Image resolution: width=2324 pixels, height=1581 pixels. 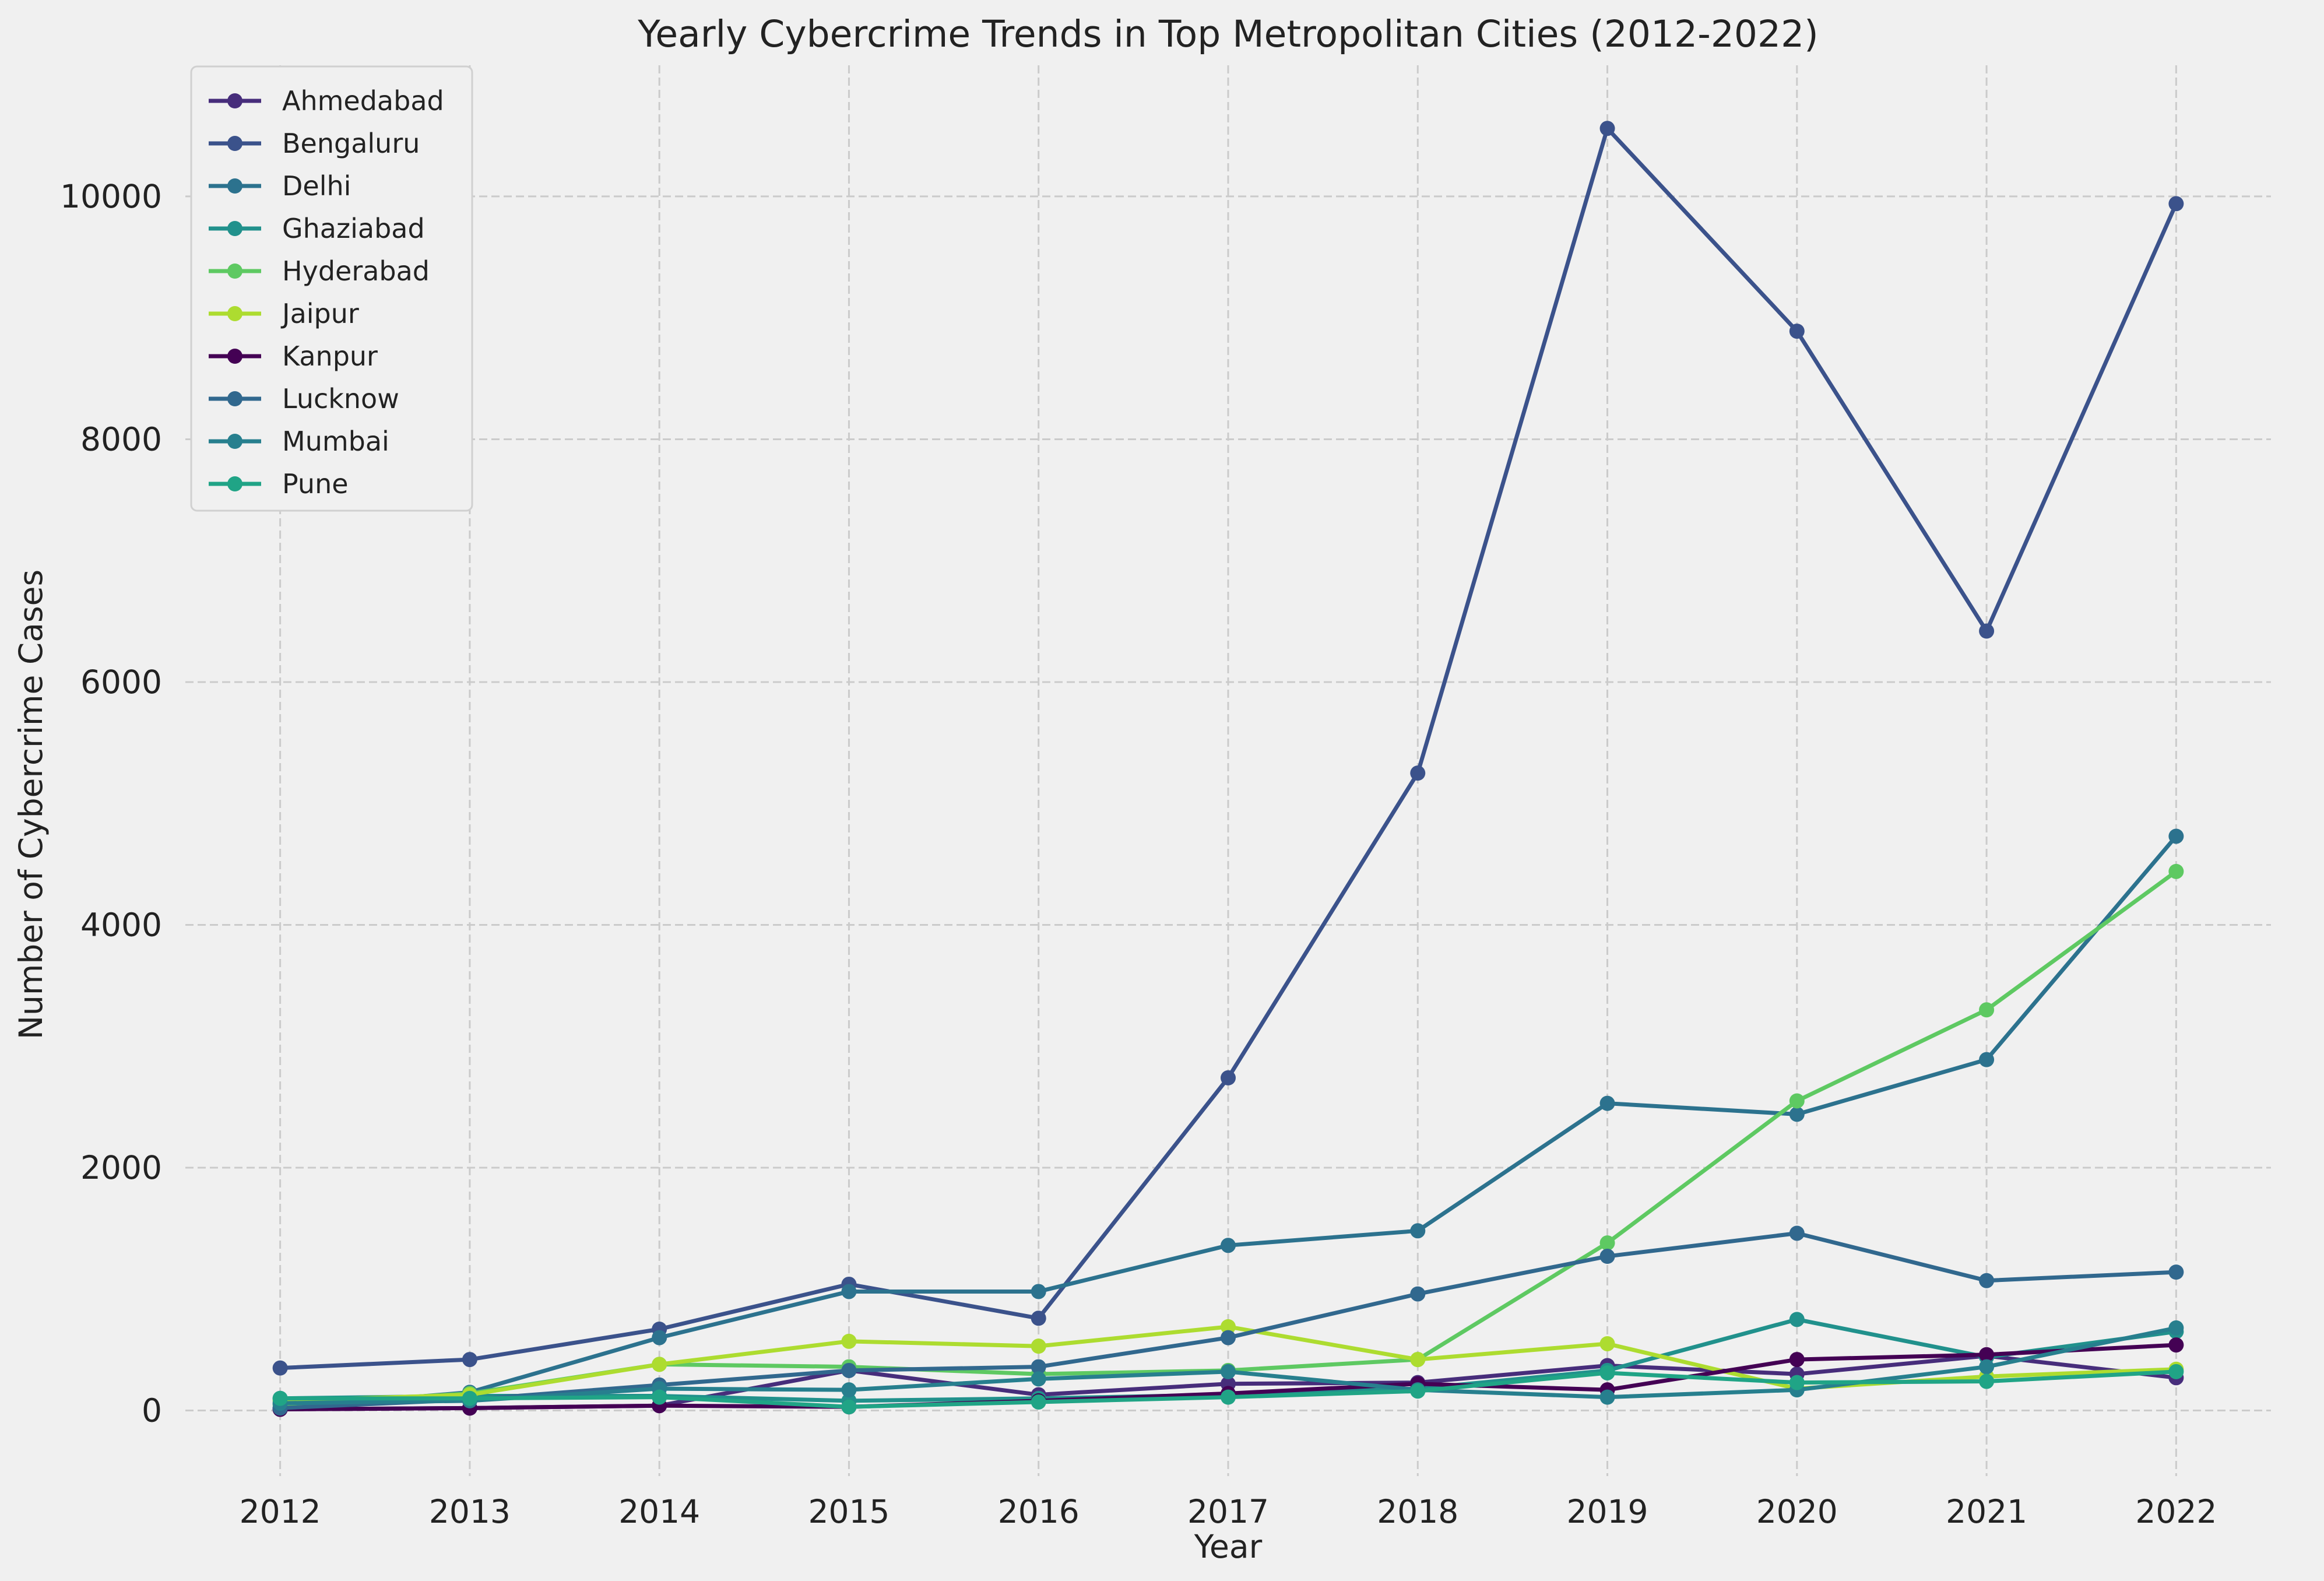 I want to click on x-tick-label: 2020, so click(x=1797, y=1511).